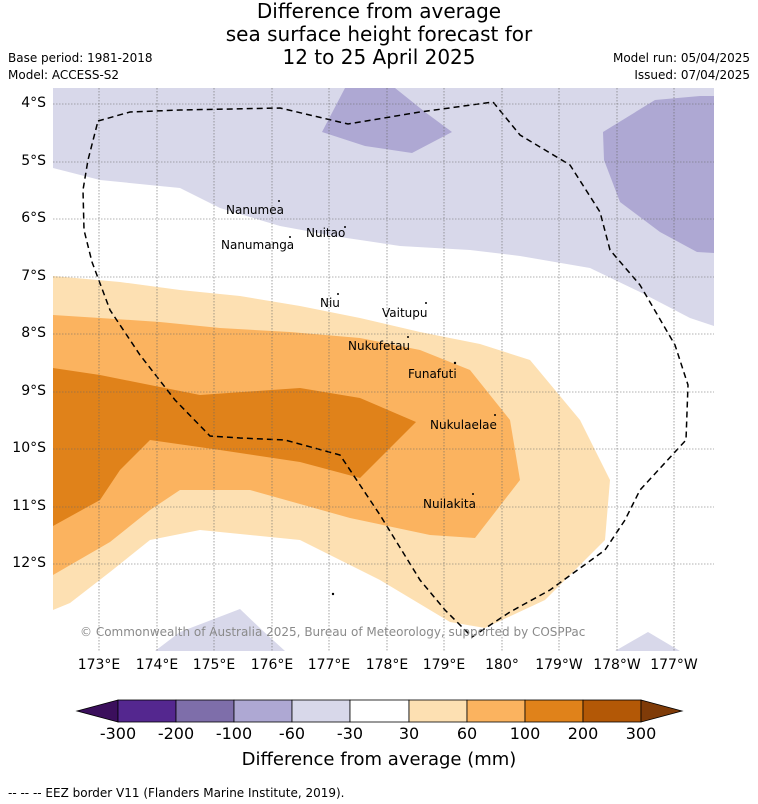 The width and height of the screenshot is (758, 804). Describe the element at coordinates (405, 313) in the screenshot. I see `island-label-vaitupu: Vaitupu` at that location.